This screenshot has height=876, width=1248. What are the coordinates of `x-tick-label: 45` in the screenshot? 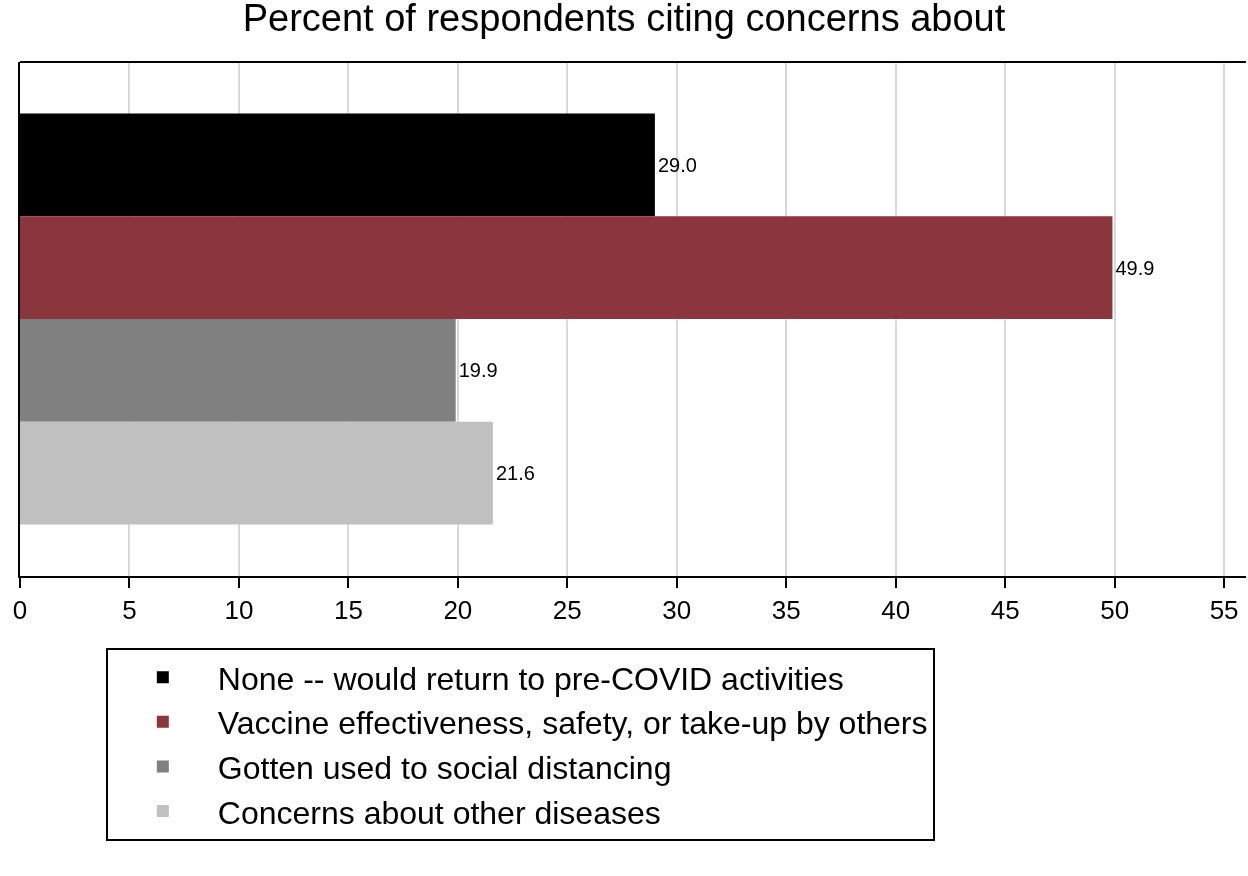 It's located at (1005, 610).